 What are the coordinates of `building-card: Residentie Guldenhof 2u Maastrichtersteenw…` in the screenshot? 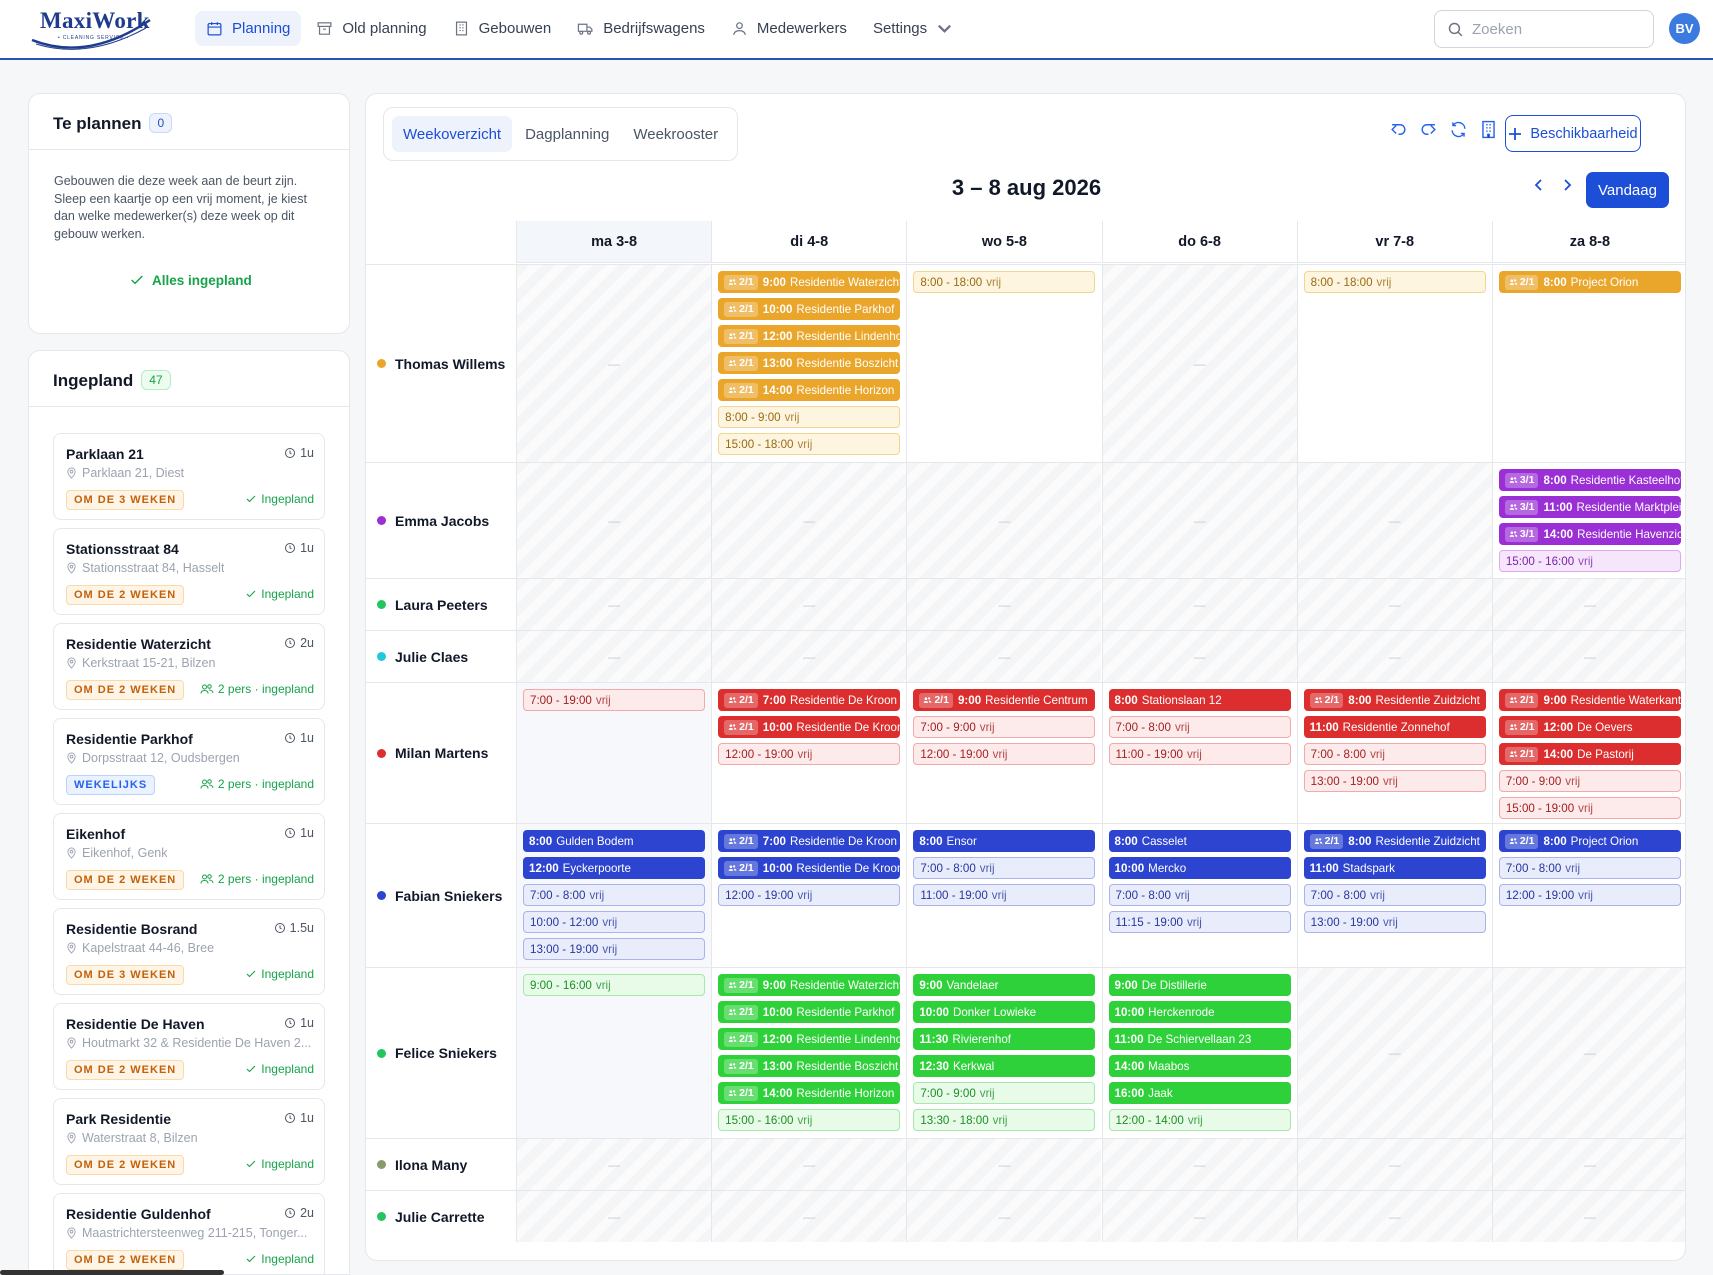 It's located at (189, 1233).